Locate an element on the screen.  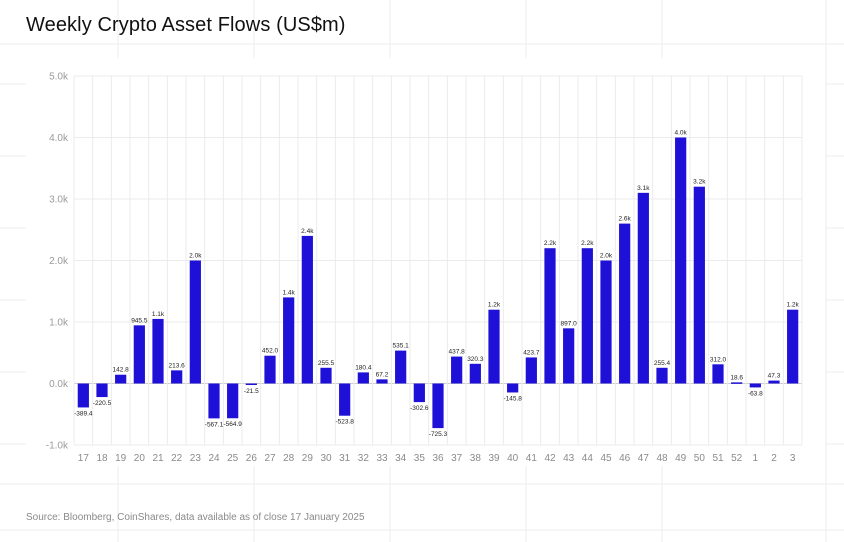
x-tick-label: 33 is located at coordinates (382, 458).